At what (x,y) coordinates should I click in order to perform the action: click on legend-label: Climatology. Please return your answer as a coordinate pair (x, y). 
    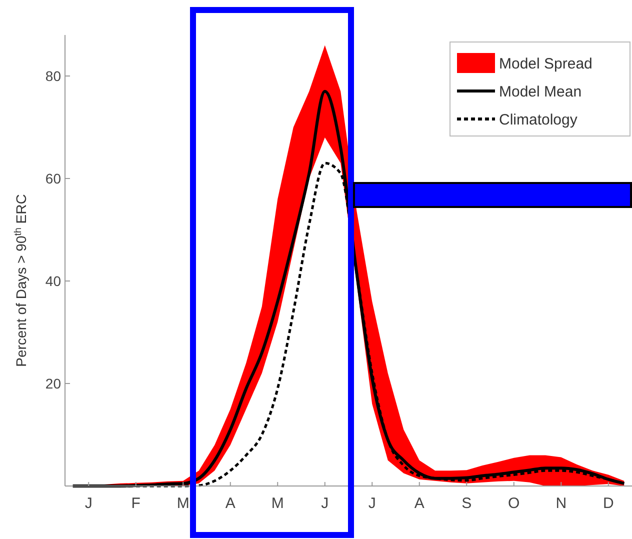
    Looking at the image, I should click on (538, 119).